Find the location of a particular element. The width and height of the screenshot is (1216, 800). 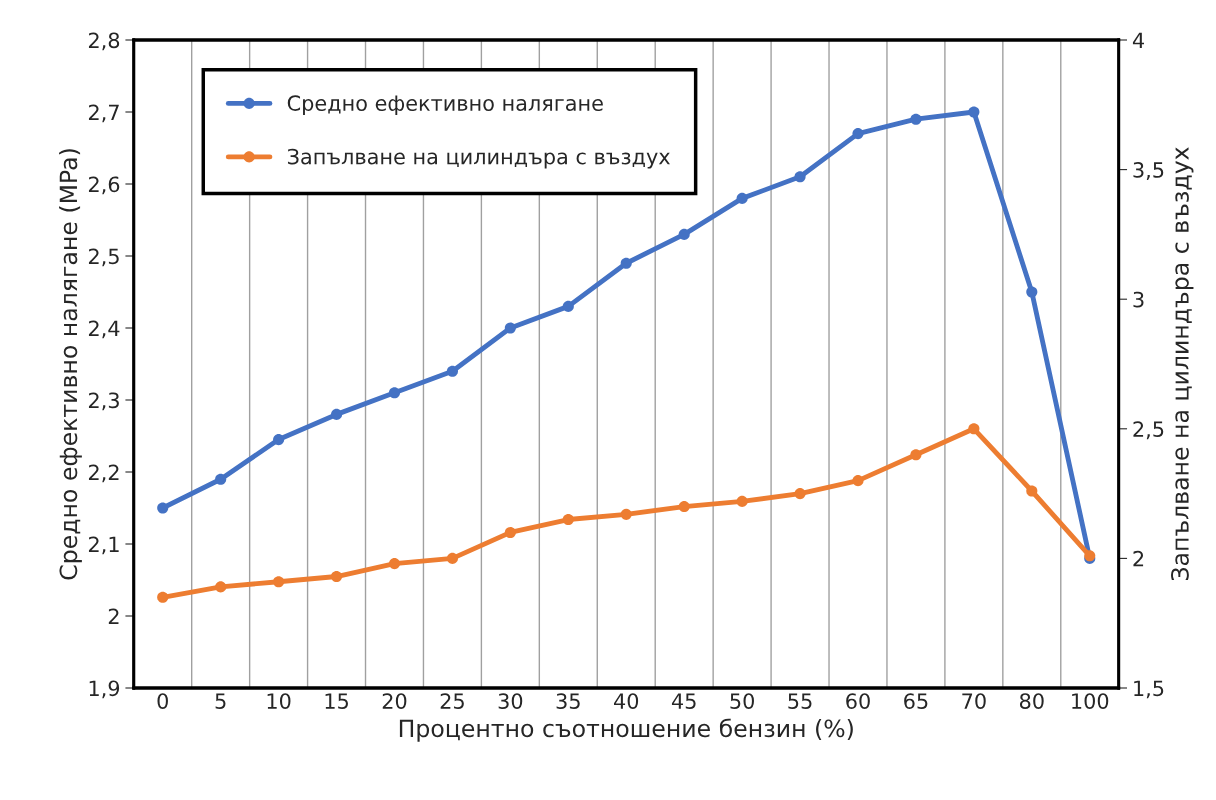

y2-tick-label: 3 is located at coordinates (1138, 299).